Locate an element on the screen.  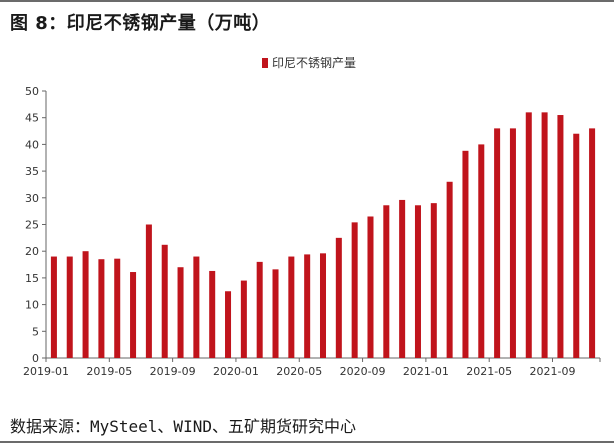
x-tick-label: 2021-05 is located at coordinates (489, 371).